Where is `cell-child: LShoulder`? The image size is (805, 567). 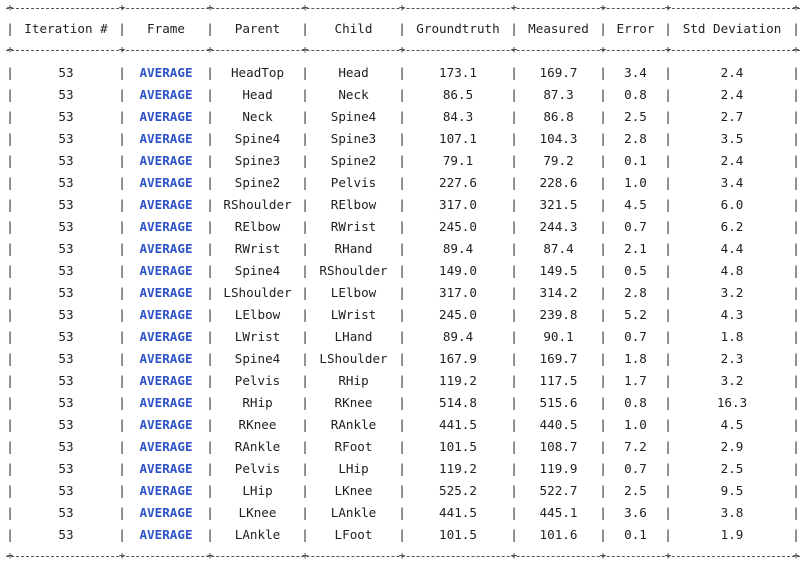
cell-child: LShoulder is located at coordinates (353, 358).